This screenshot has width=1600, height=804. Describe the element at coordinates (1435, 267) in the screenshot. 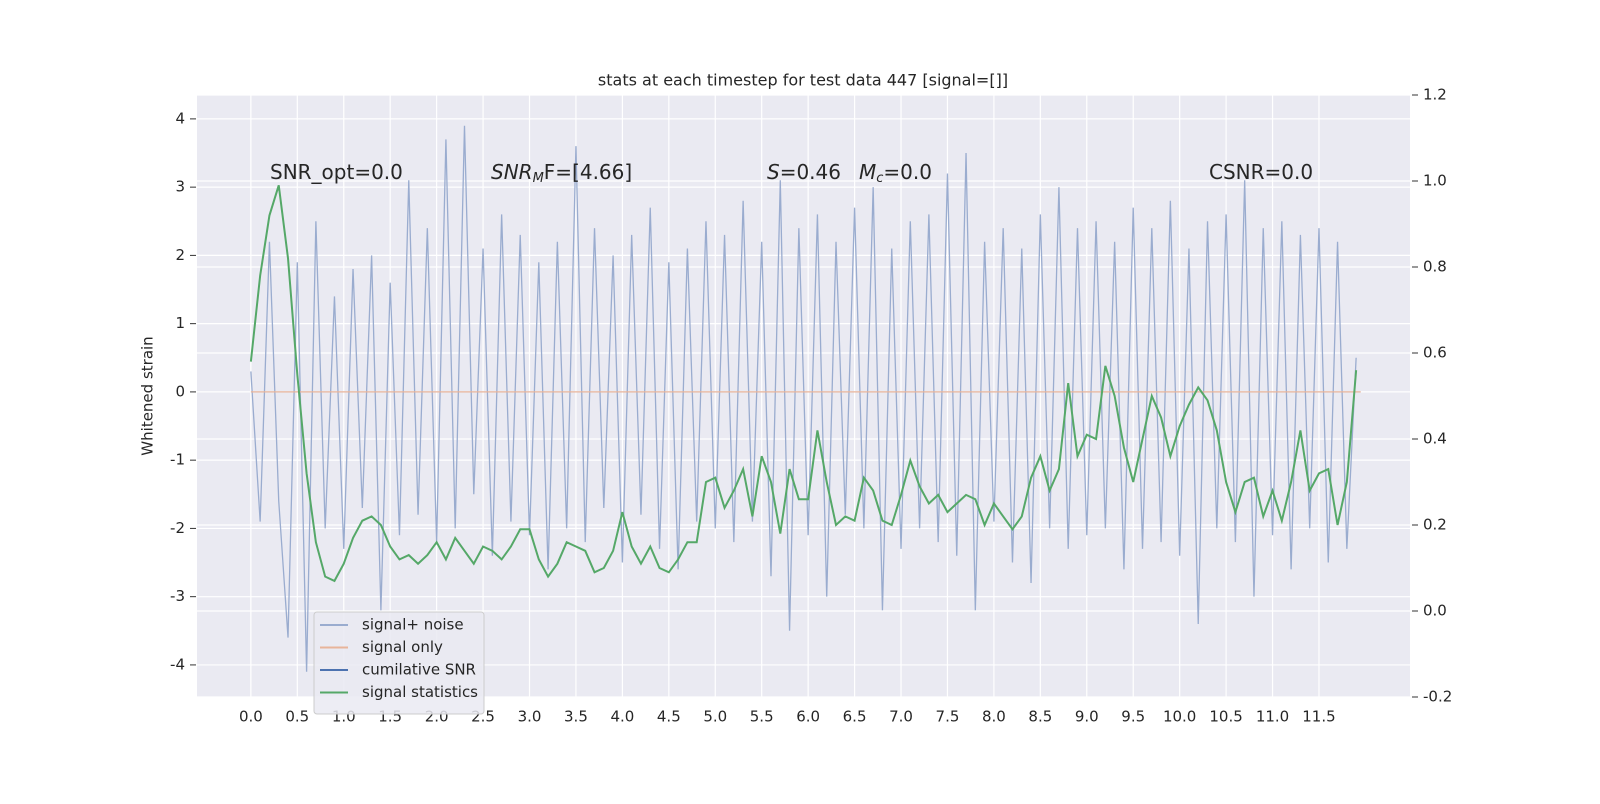

I see `y2-tick-label: 0.8` at that location.